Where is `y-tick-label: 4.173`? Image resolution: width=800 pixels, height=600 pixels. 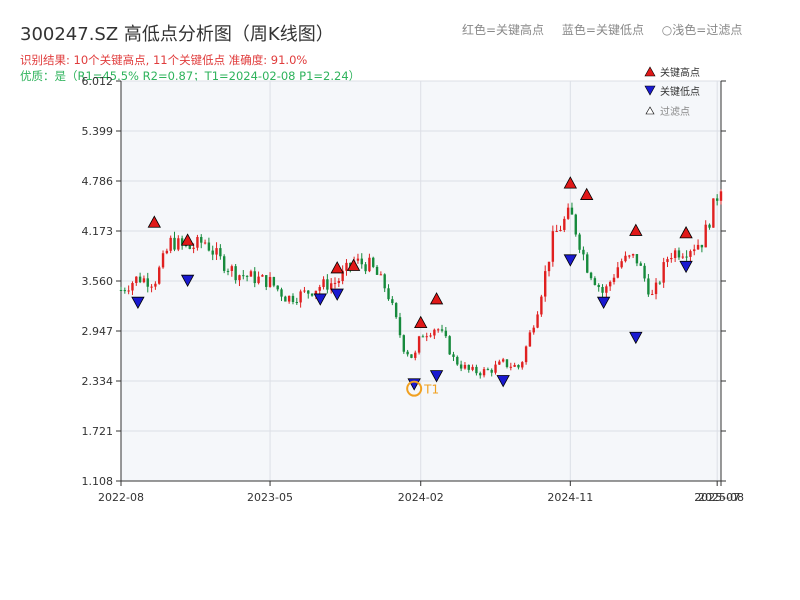
y-tick-label: 4.173 is located at coordinates (98, 231).